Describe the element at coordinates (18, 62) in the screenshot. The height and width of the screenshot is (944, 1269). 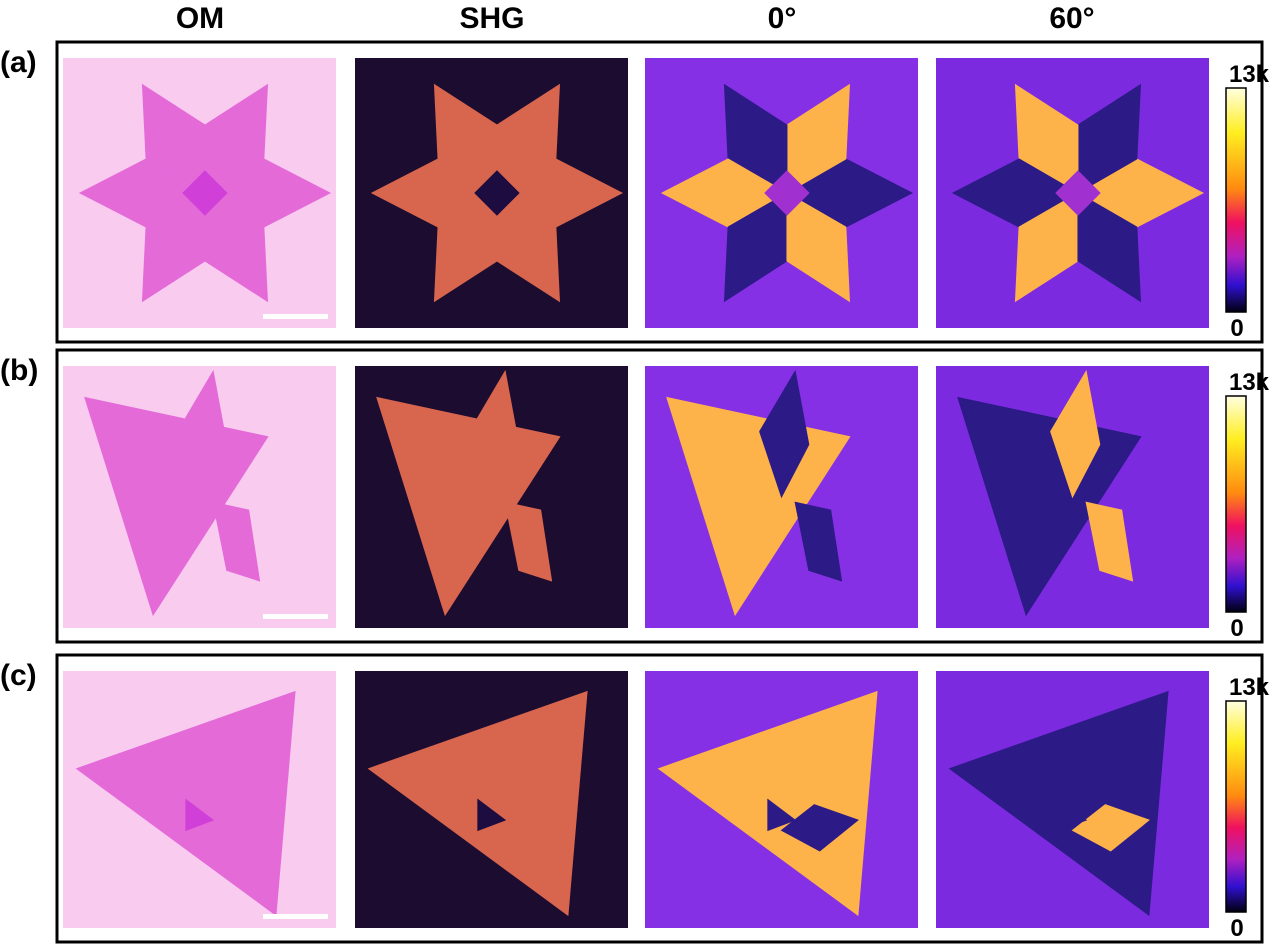
I see `row-label: (a)` at that location.